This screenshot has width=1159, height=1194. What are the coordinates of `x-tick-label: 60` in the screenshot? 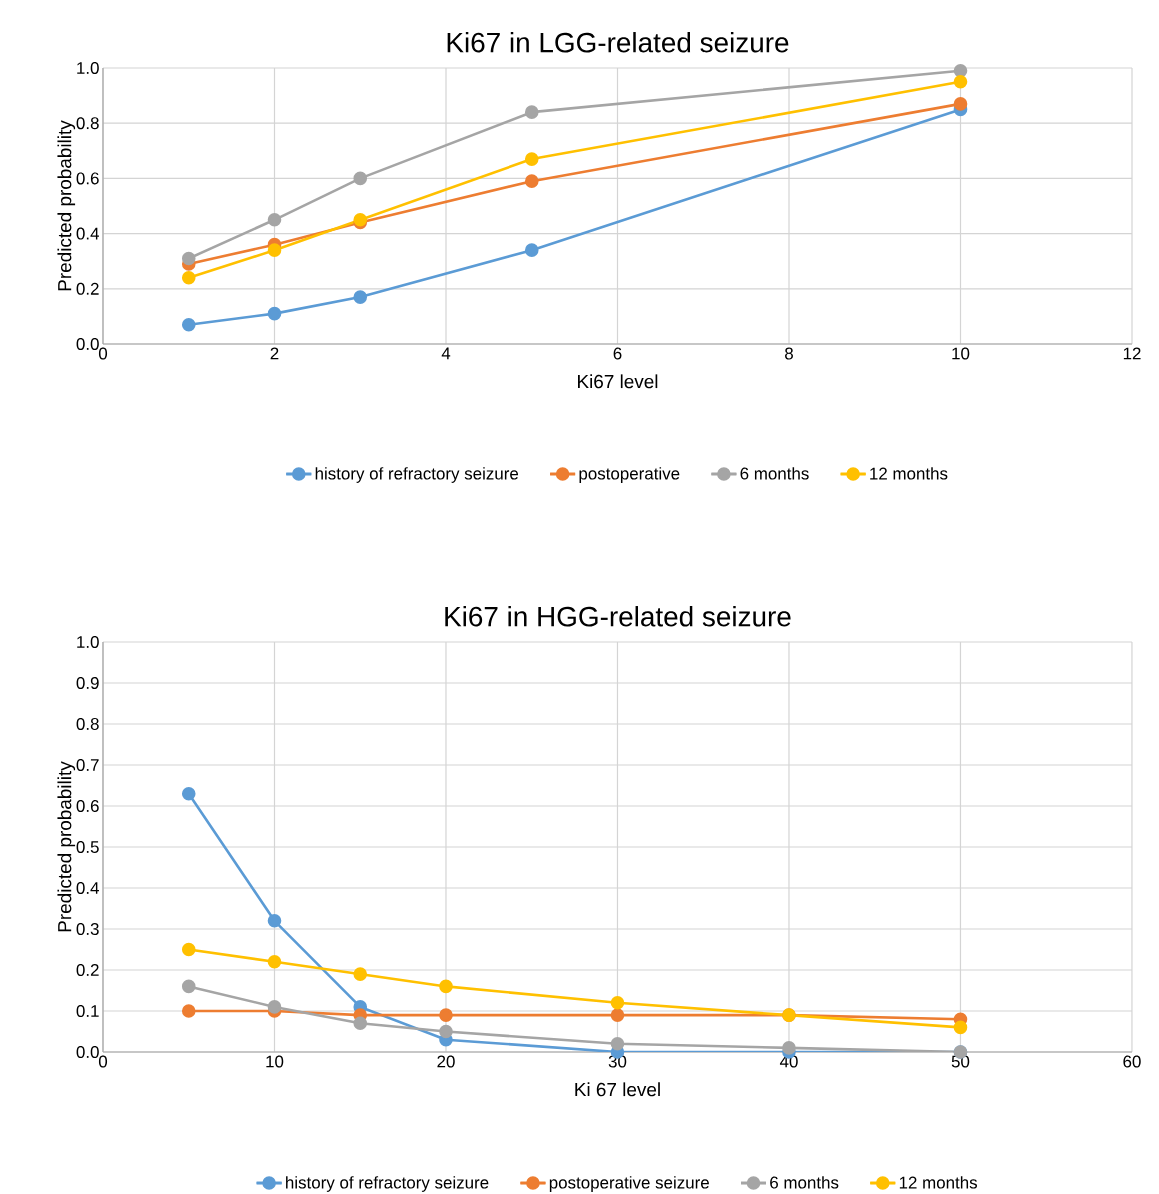 It's located at (1132, 1061).